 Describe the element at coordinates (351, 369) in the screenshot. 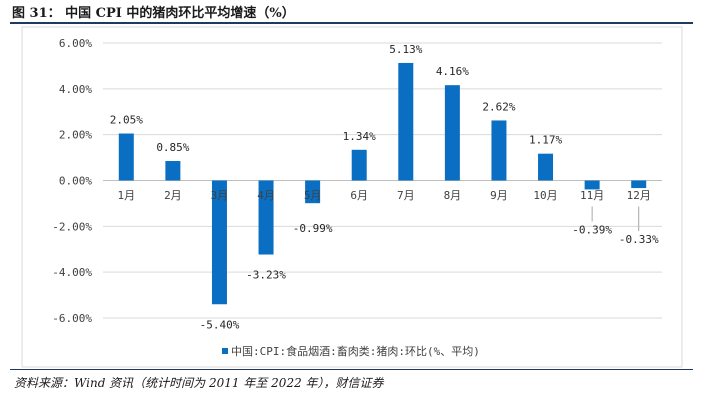

I see `source-rule` at that location.